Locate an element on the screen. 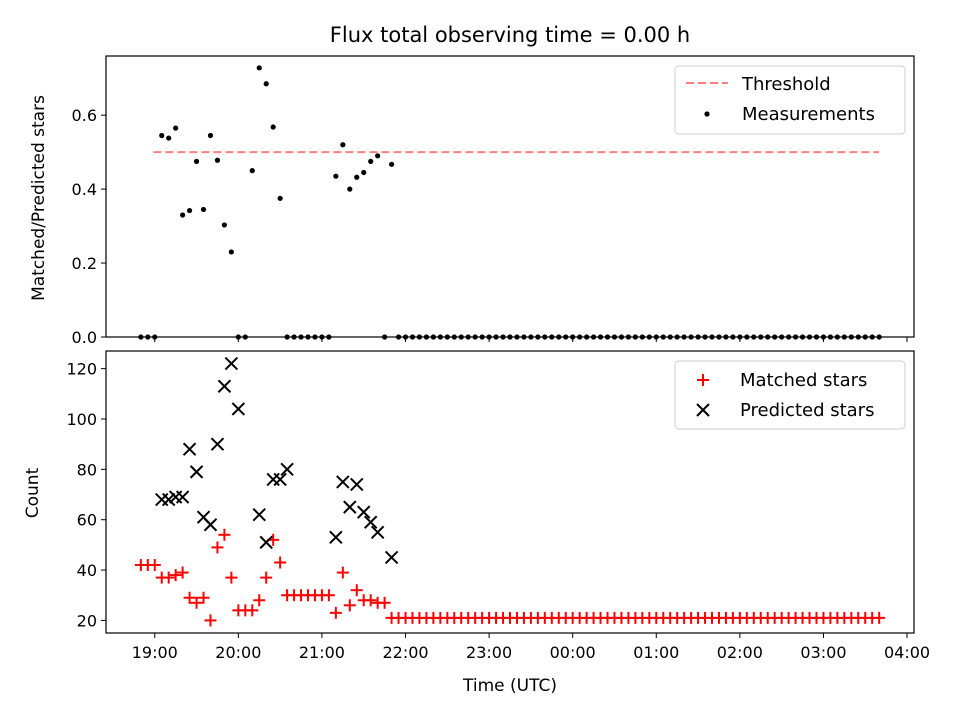  top-ylabel: Matched/Predicted stars is located at coordinates (39, 198).